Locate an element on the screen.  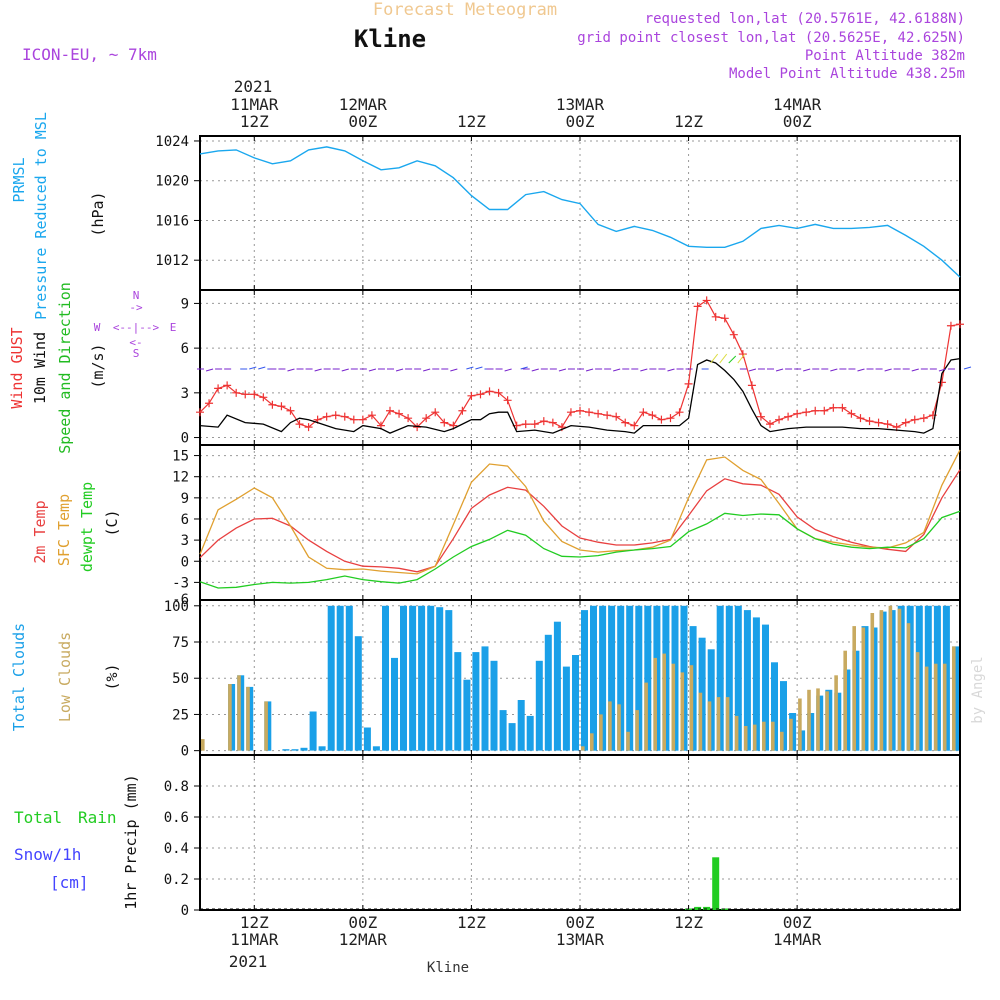
pressure-legend-line1: PRMSL is located at coordinates (19, 179).